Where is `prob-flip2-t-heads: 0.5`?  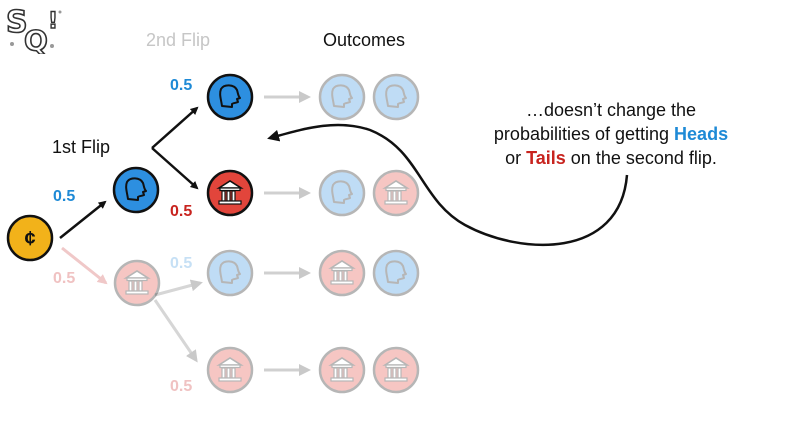
prob-flip2-t-heads: 0.5 is located at coordinates (181, 263).